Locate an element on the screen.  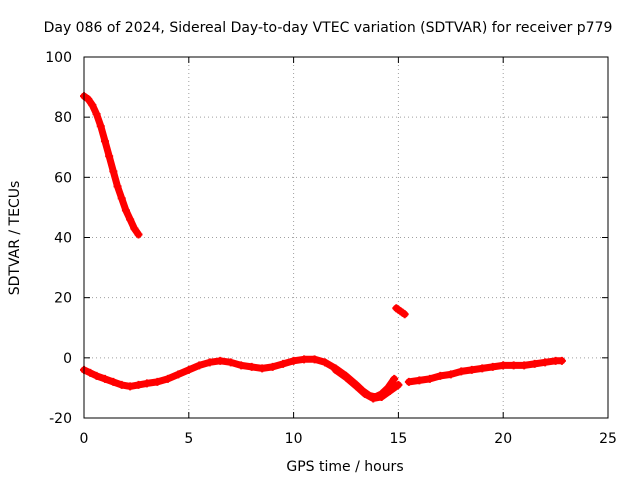
y-tick-label: 0 is located at coordinates (67, 359).